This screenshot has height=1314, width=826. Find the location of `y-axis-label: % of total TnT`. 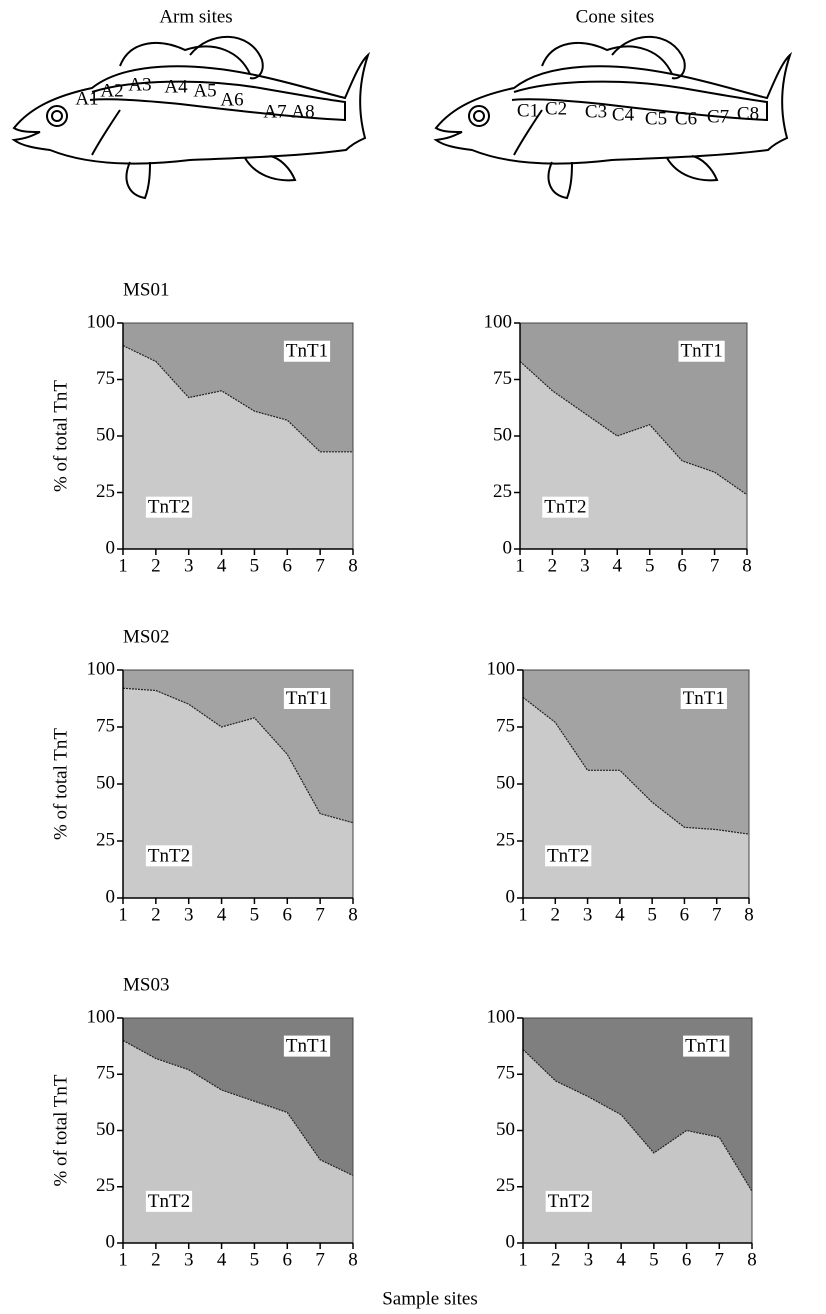

y-axis-label: % of total TnT is located at coordinates (60, 1130).